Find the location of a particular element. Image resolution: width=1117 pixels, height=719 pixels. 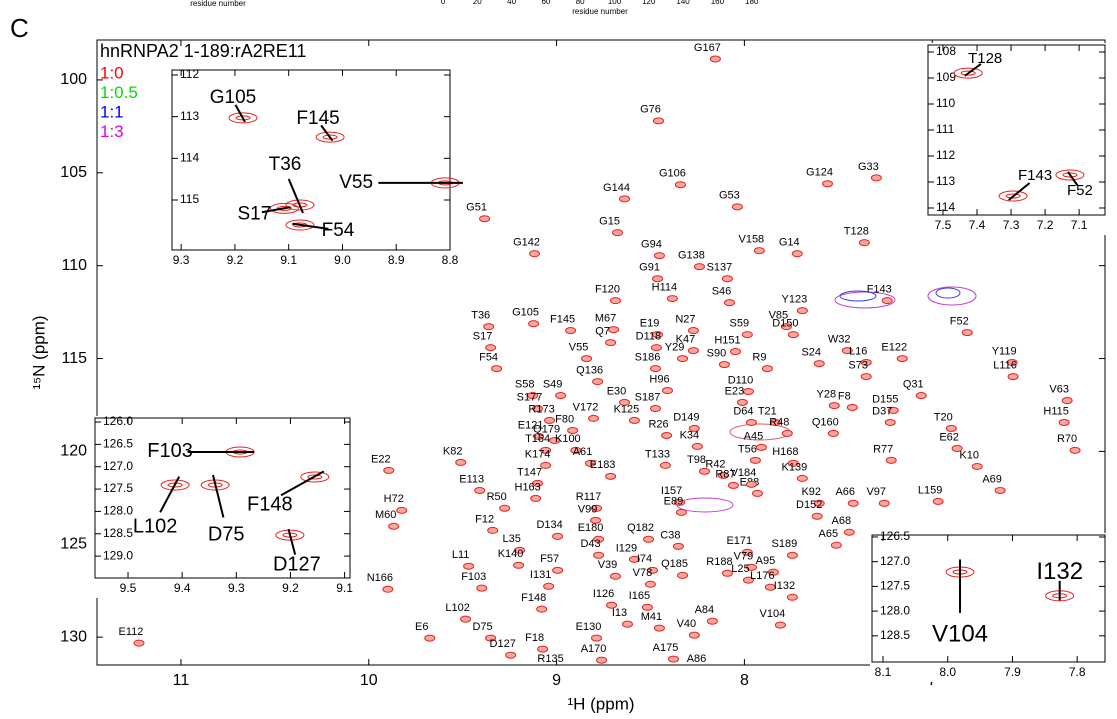

peak-label: R135 is located at coordinates (550, 659).